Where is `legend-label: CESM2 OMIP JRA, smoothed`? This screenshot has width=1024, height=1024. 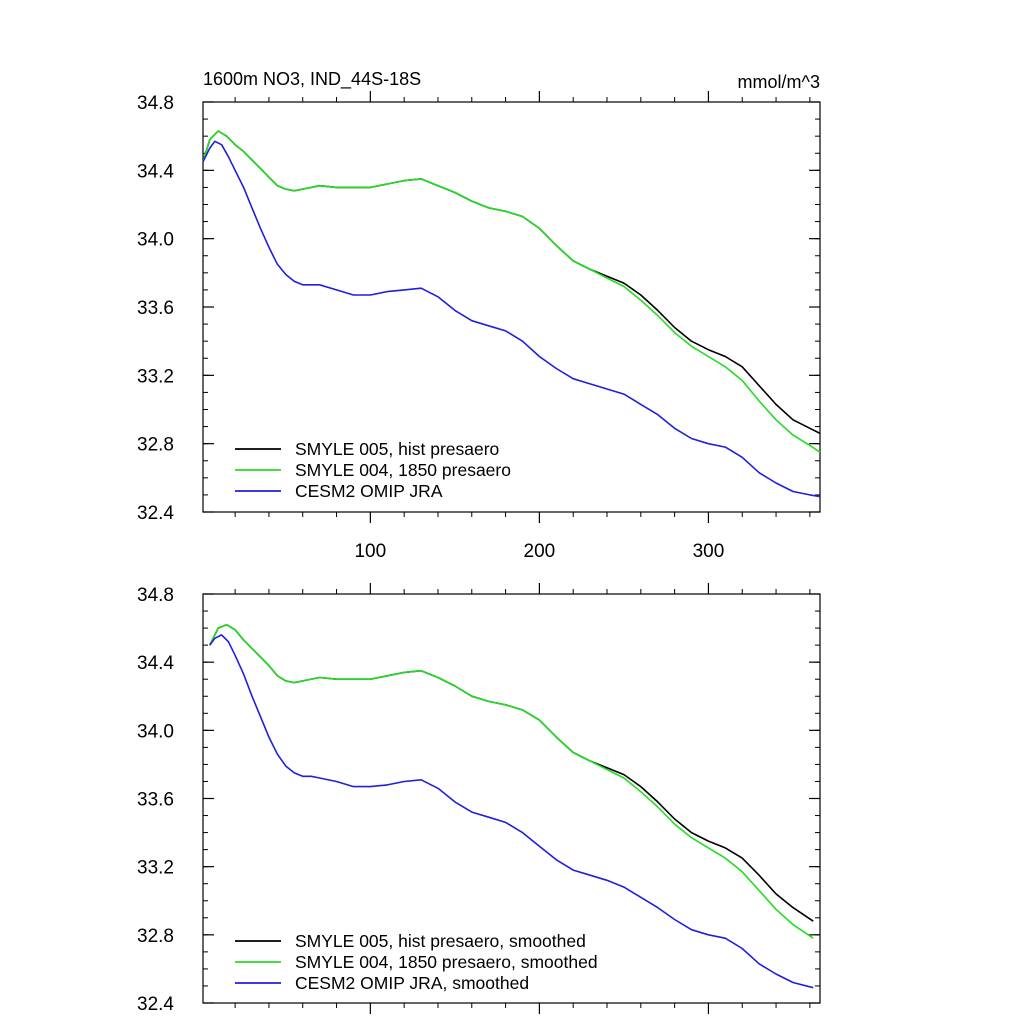 legend-label: CESM2 OMIP JRA, smoothed is located at coordinates (412, 983).